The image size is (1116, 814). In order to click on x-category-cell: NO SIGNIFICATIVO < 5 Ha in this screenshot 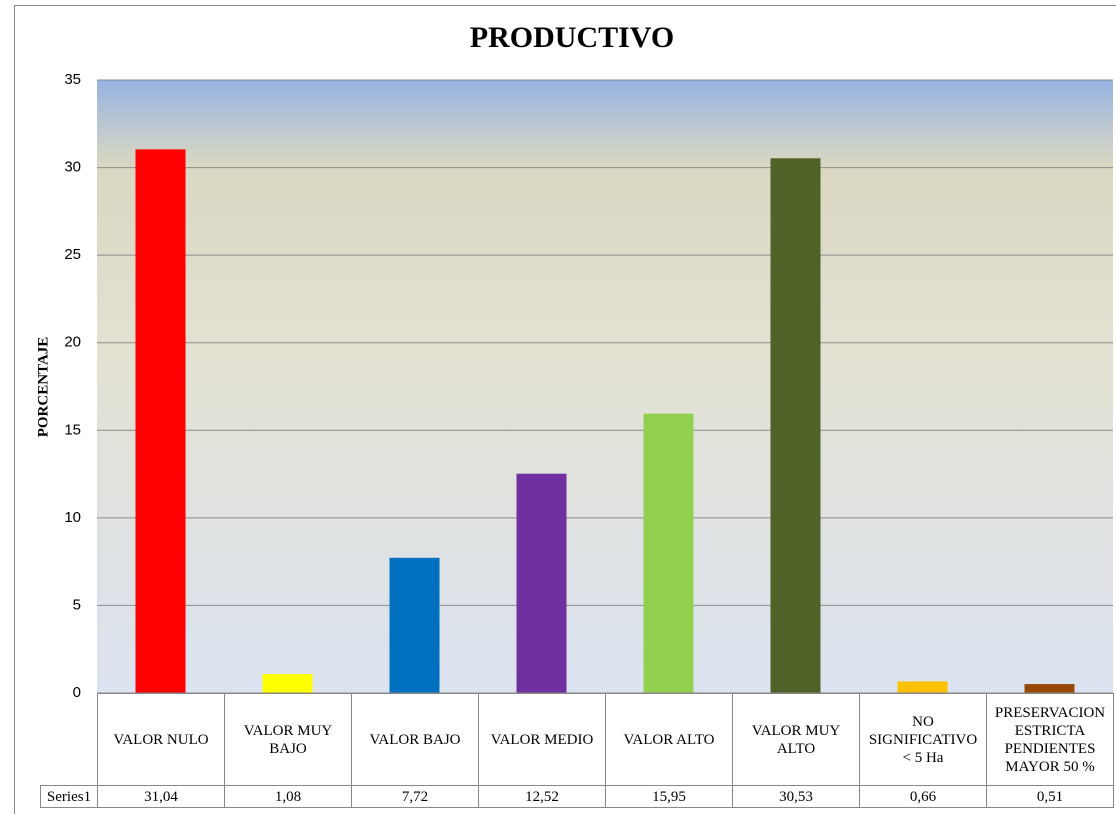, I will do `click(923, 739)`.